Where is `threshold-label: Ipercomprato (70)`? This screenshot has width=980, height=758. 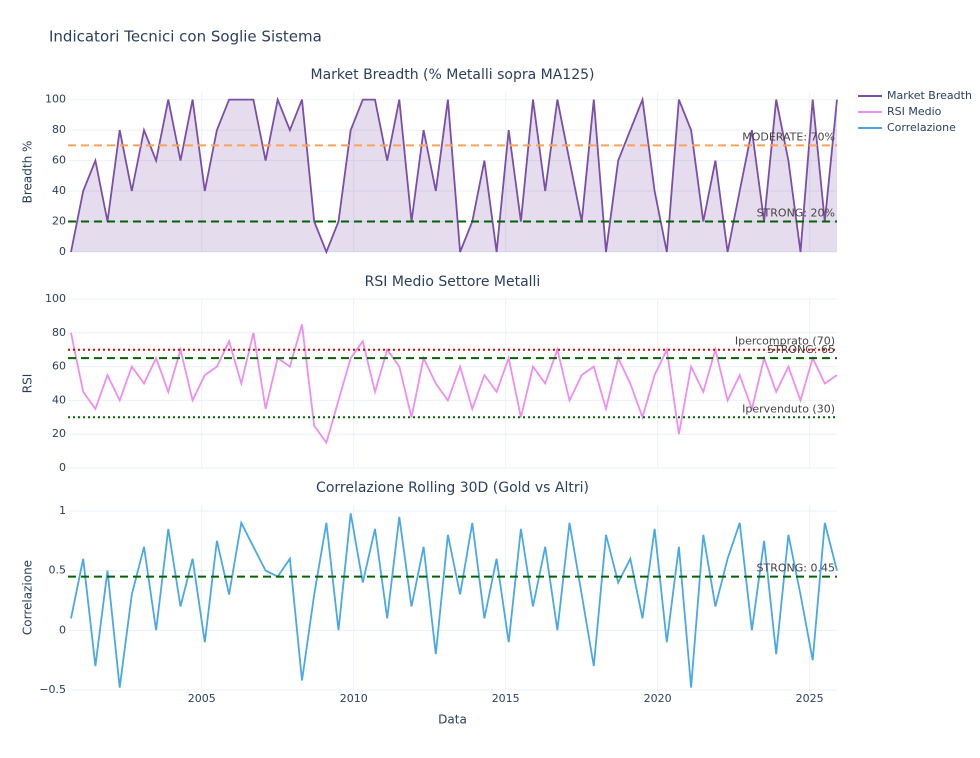
threshold-label: Ipercomprato (70) is located at coordinates (785, 341).